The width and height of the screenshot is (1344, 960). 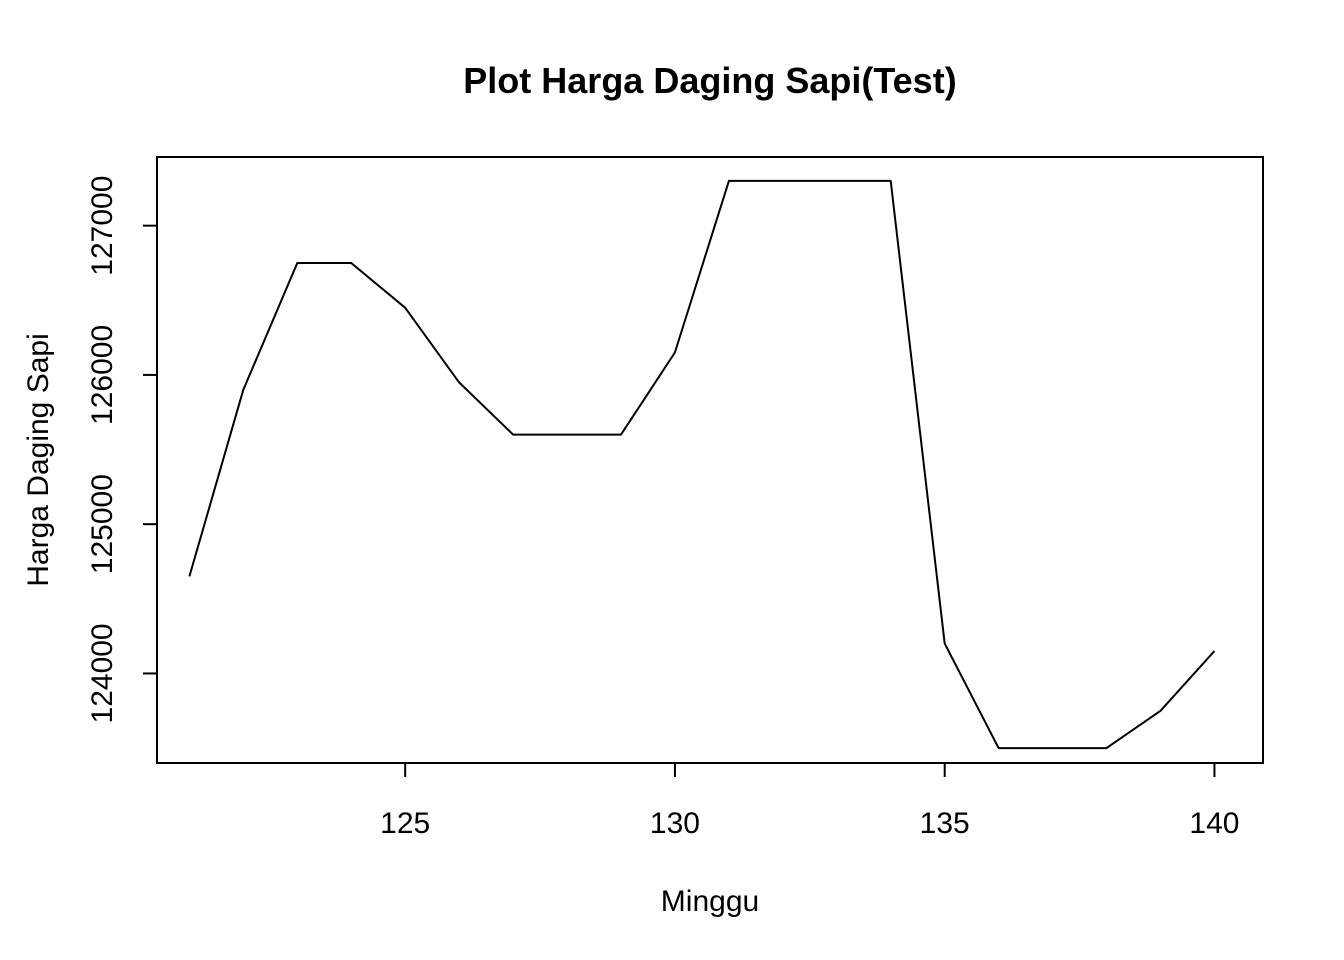 What do you see at coordinates (710, 901) in the screenshot?
I see `x-axis-title: Minggu` at bounding box center [710, 901].